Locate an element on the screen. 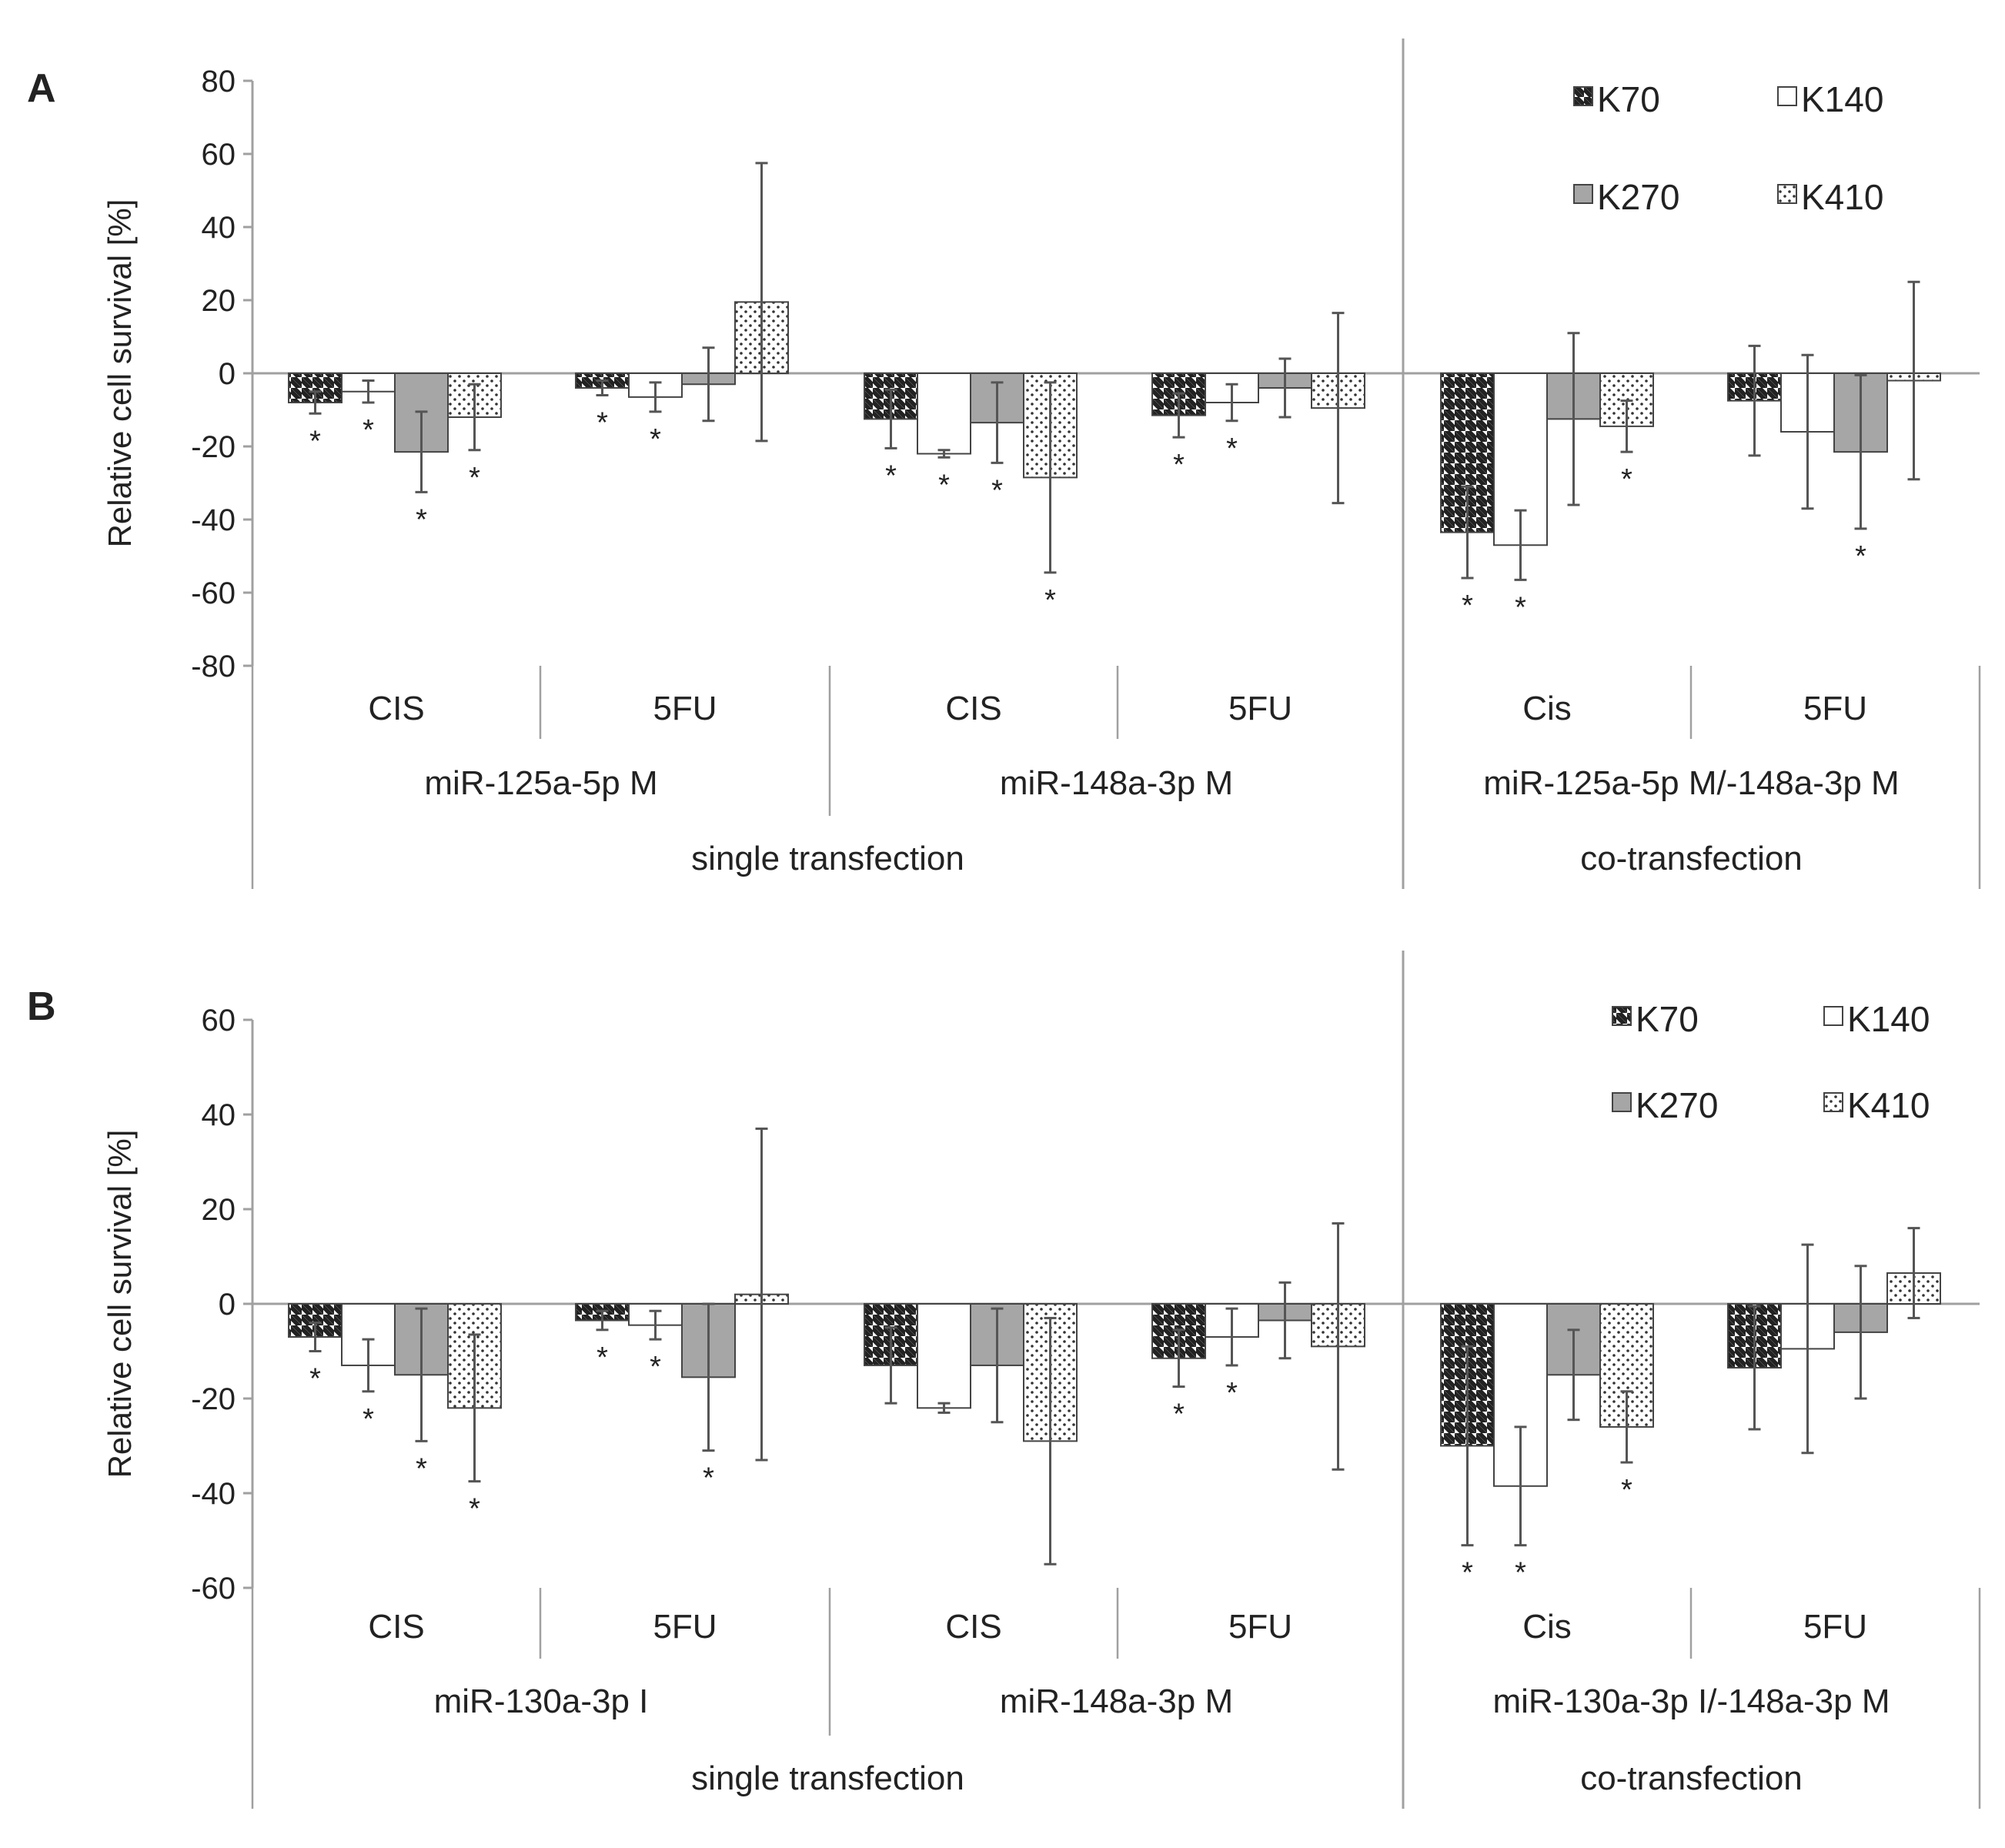 The height and width of the screenshot is (1848, 2005). mirna-label: miR-125a-5p M/-148a-3p M is located at coordinates (1691, 783).